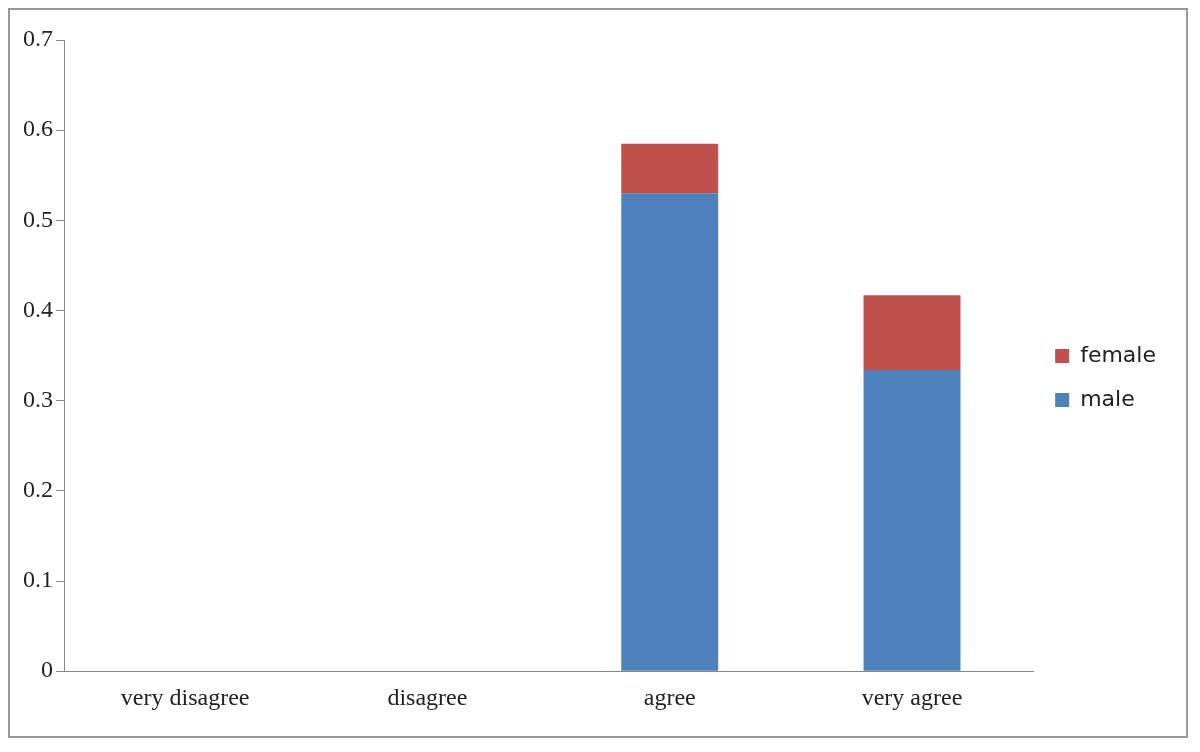 This screenshot has width=1200, height=752. What do you see at coordinates (912, 696) in the screenshot?
I see `x-tick-label: very agree` at bounding box center [912, 696].